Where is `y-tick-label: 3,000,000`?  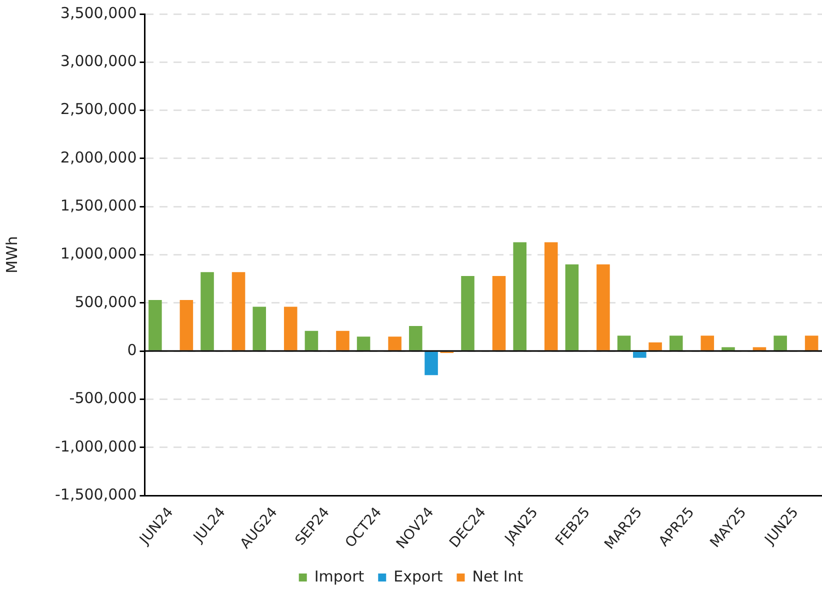 y-tick-label: 3,000,000 is located at coordinates (98, 61).